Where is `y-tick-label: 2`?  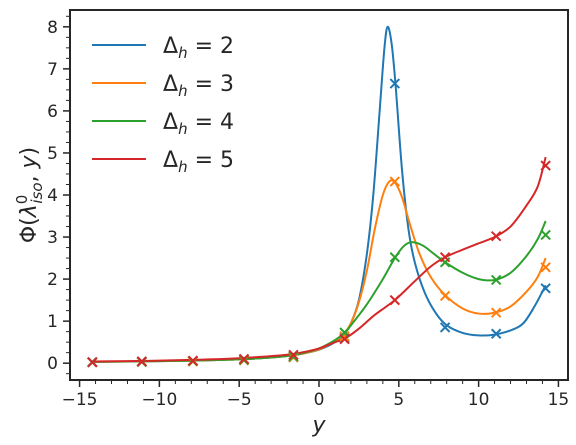 y-tick-label: 2 is located at coordinates (52, 280).